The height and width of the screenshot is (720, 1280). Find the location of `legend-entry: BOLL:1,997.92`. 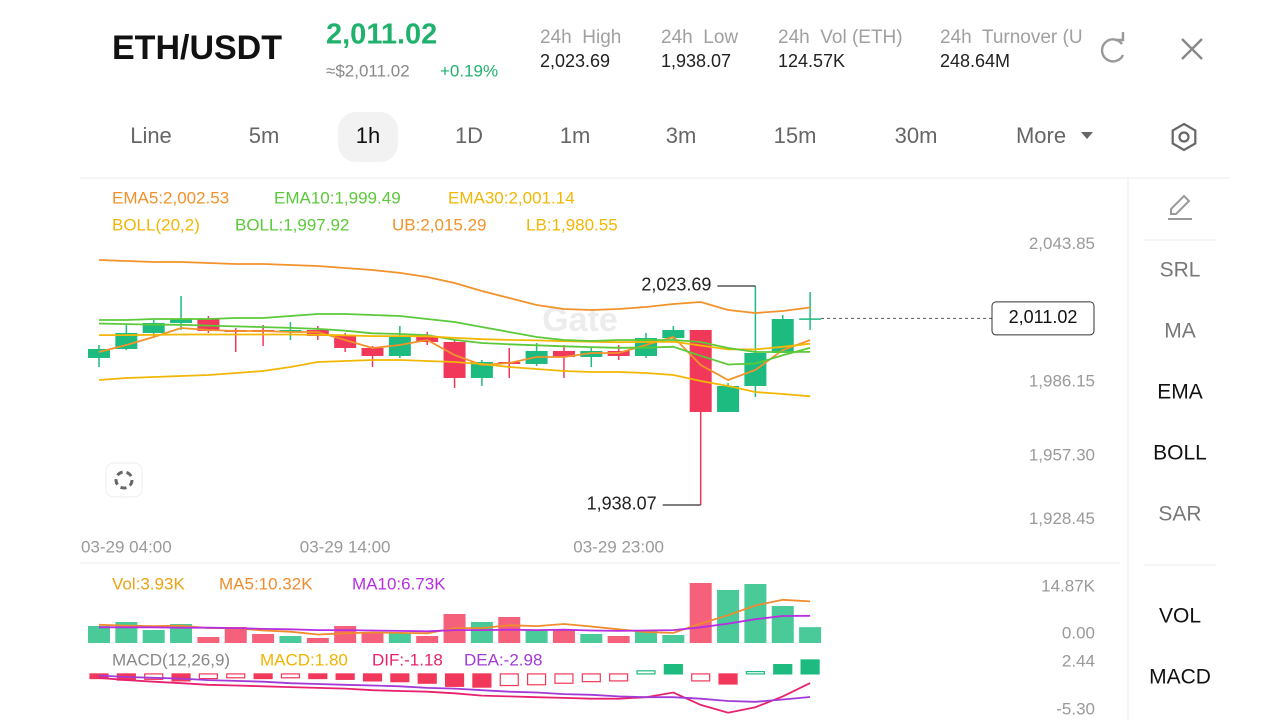

legend-entry: BOLL:1,997.92 is located at coordinates (292, 224).